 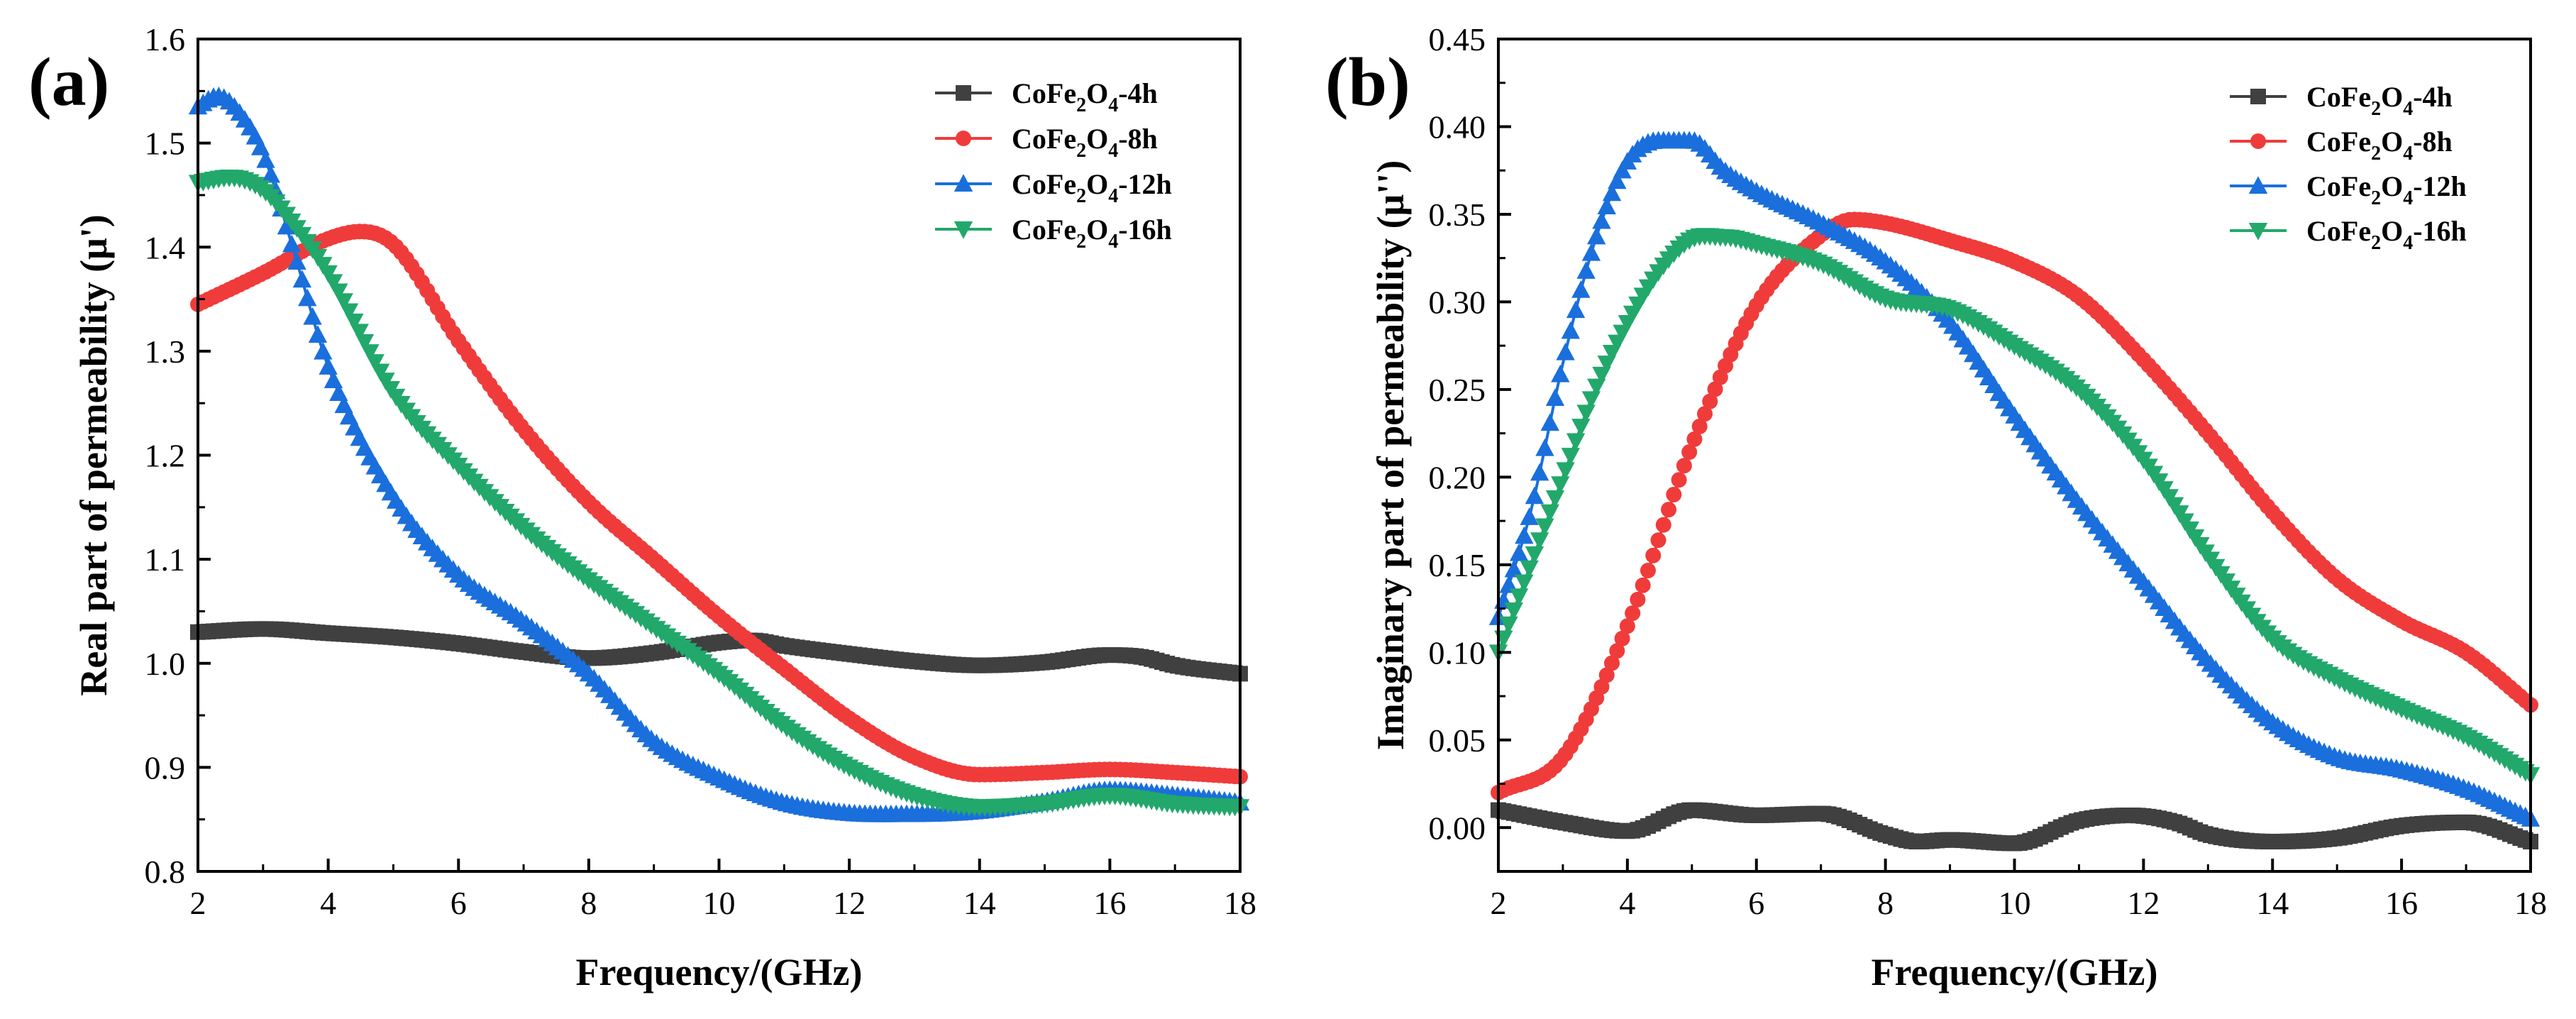 What do you see at coordinates (1457, 477) in the screenshot?
I see `y-tick-label: 0.20` at bounding box center [1457, 477].